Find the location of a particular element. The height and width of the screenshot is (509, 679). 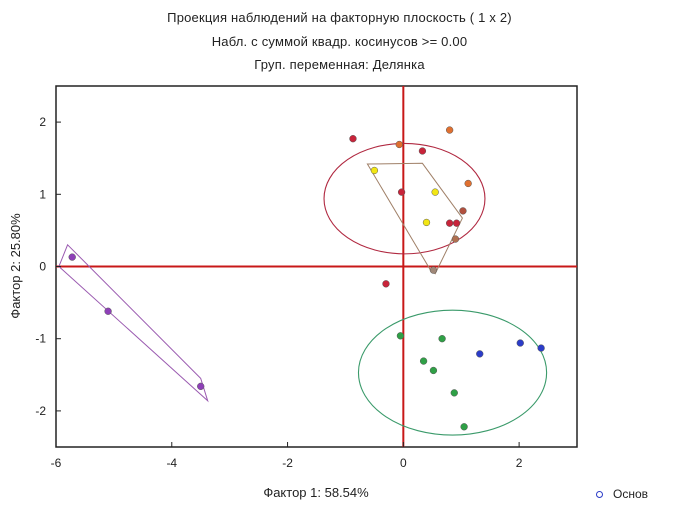

legend: Основ is located at coordinates (622, 494).